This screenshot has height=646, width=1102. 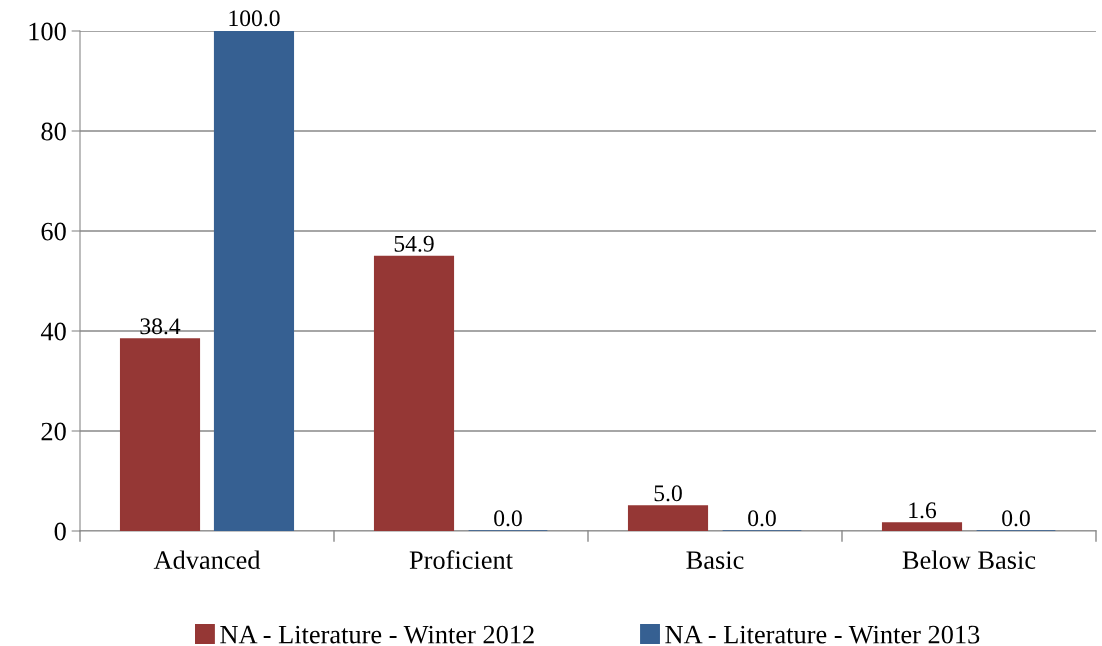 I want to click on y-tick-label: 0, so click(x=60, y=531).